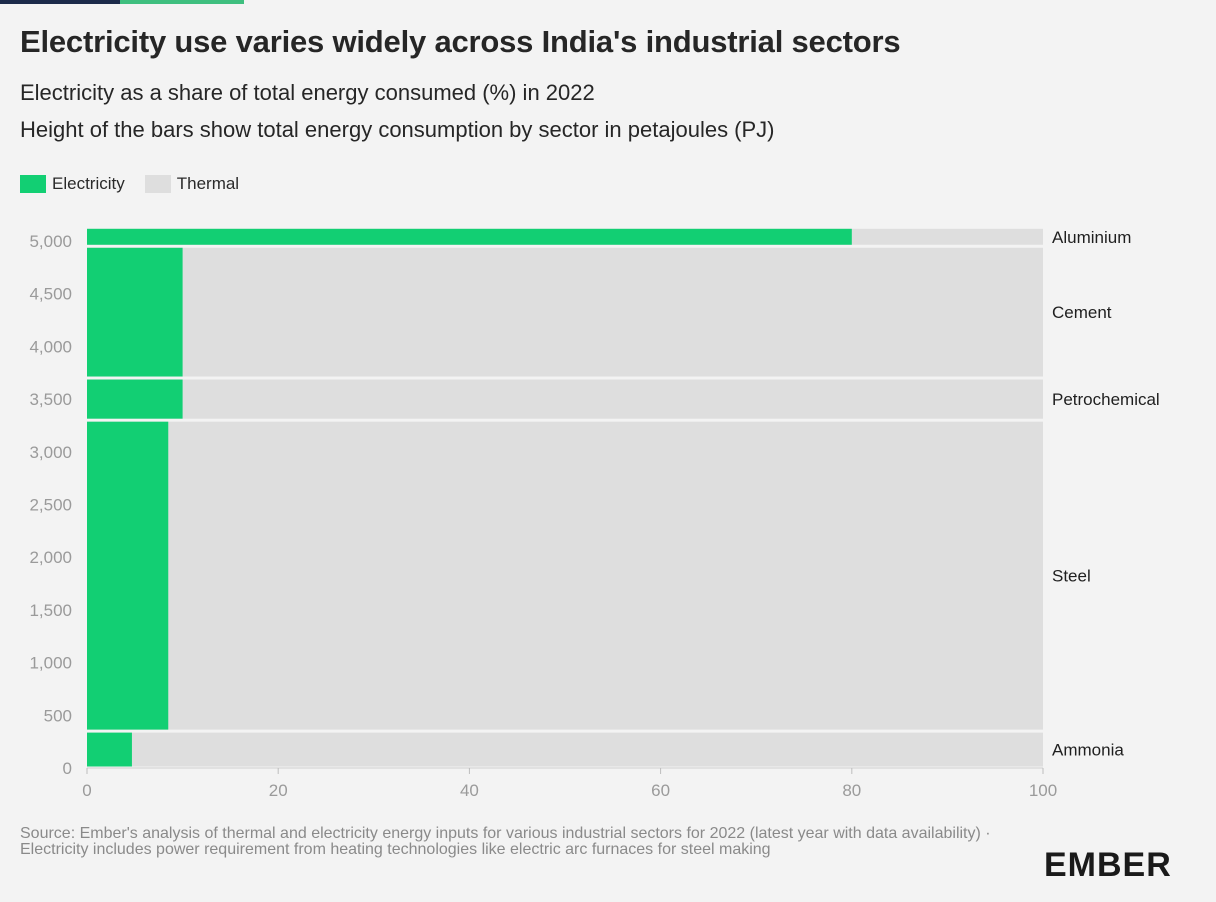 The width and height of the screenshot is (1216, 902). What do you see at coordinates (128, 575) in the screenshot?
I see `bar-electricity-steel` at bounding box center [128, 575].